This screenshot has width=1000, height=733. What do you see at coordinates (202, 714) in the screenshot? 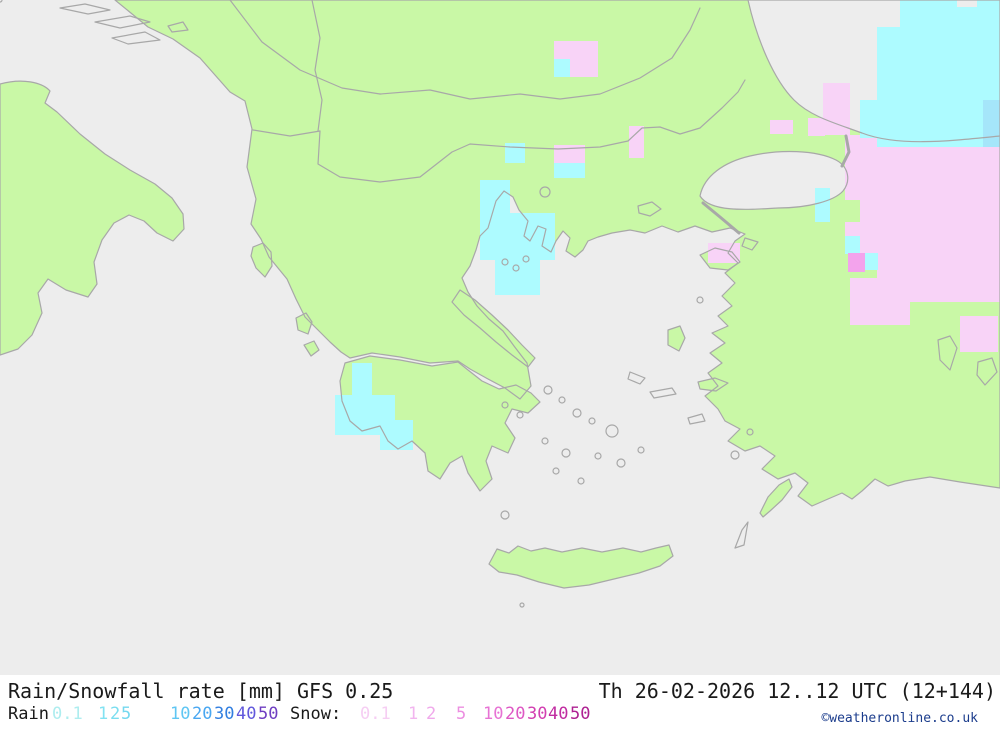
I see `rain-scale-value: 20` at bounding box center [202, 714].